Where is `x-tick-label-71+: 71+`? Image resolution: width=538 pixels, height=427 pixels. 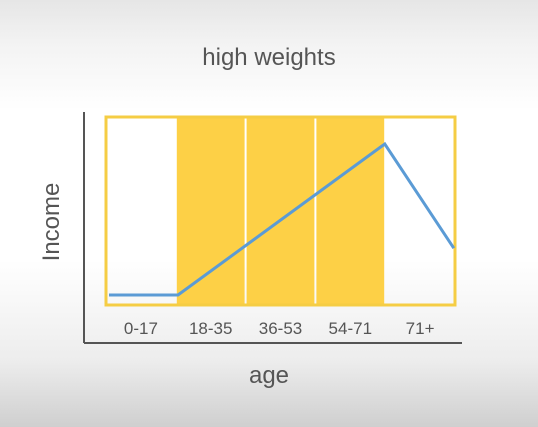
x-tick-label-71+: 71+ is located at coordinates (420, 328).